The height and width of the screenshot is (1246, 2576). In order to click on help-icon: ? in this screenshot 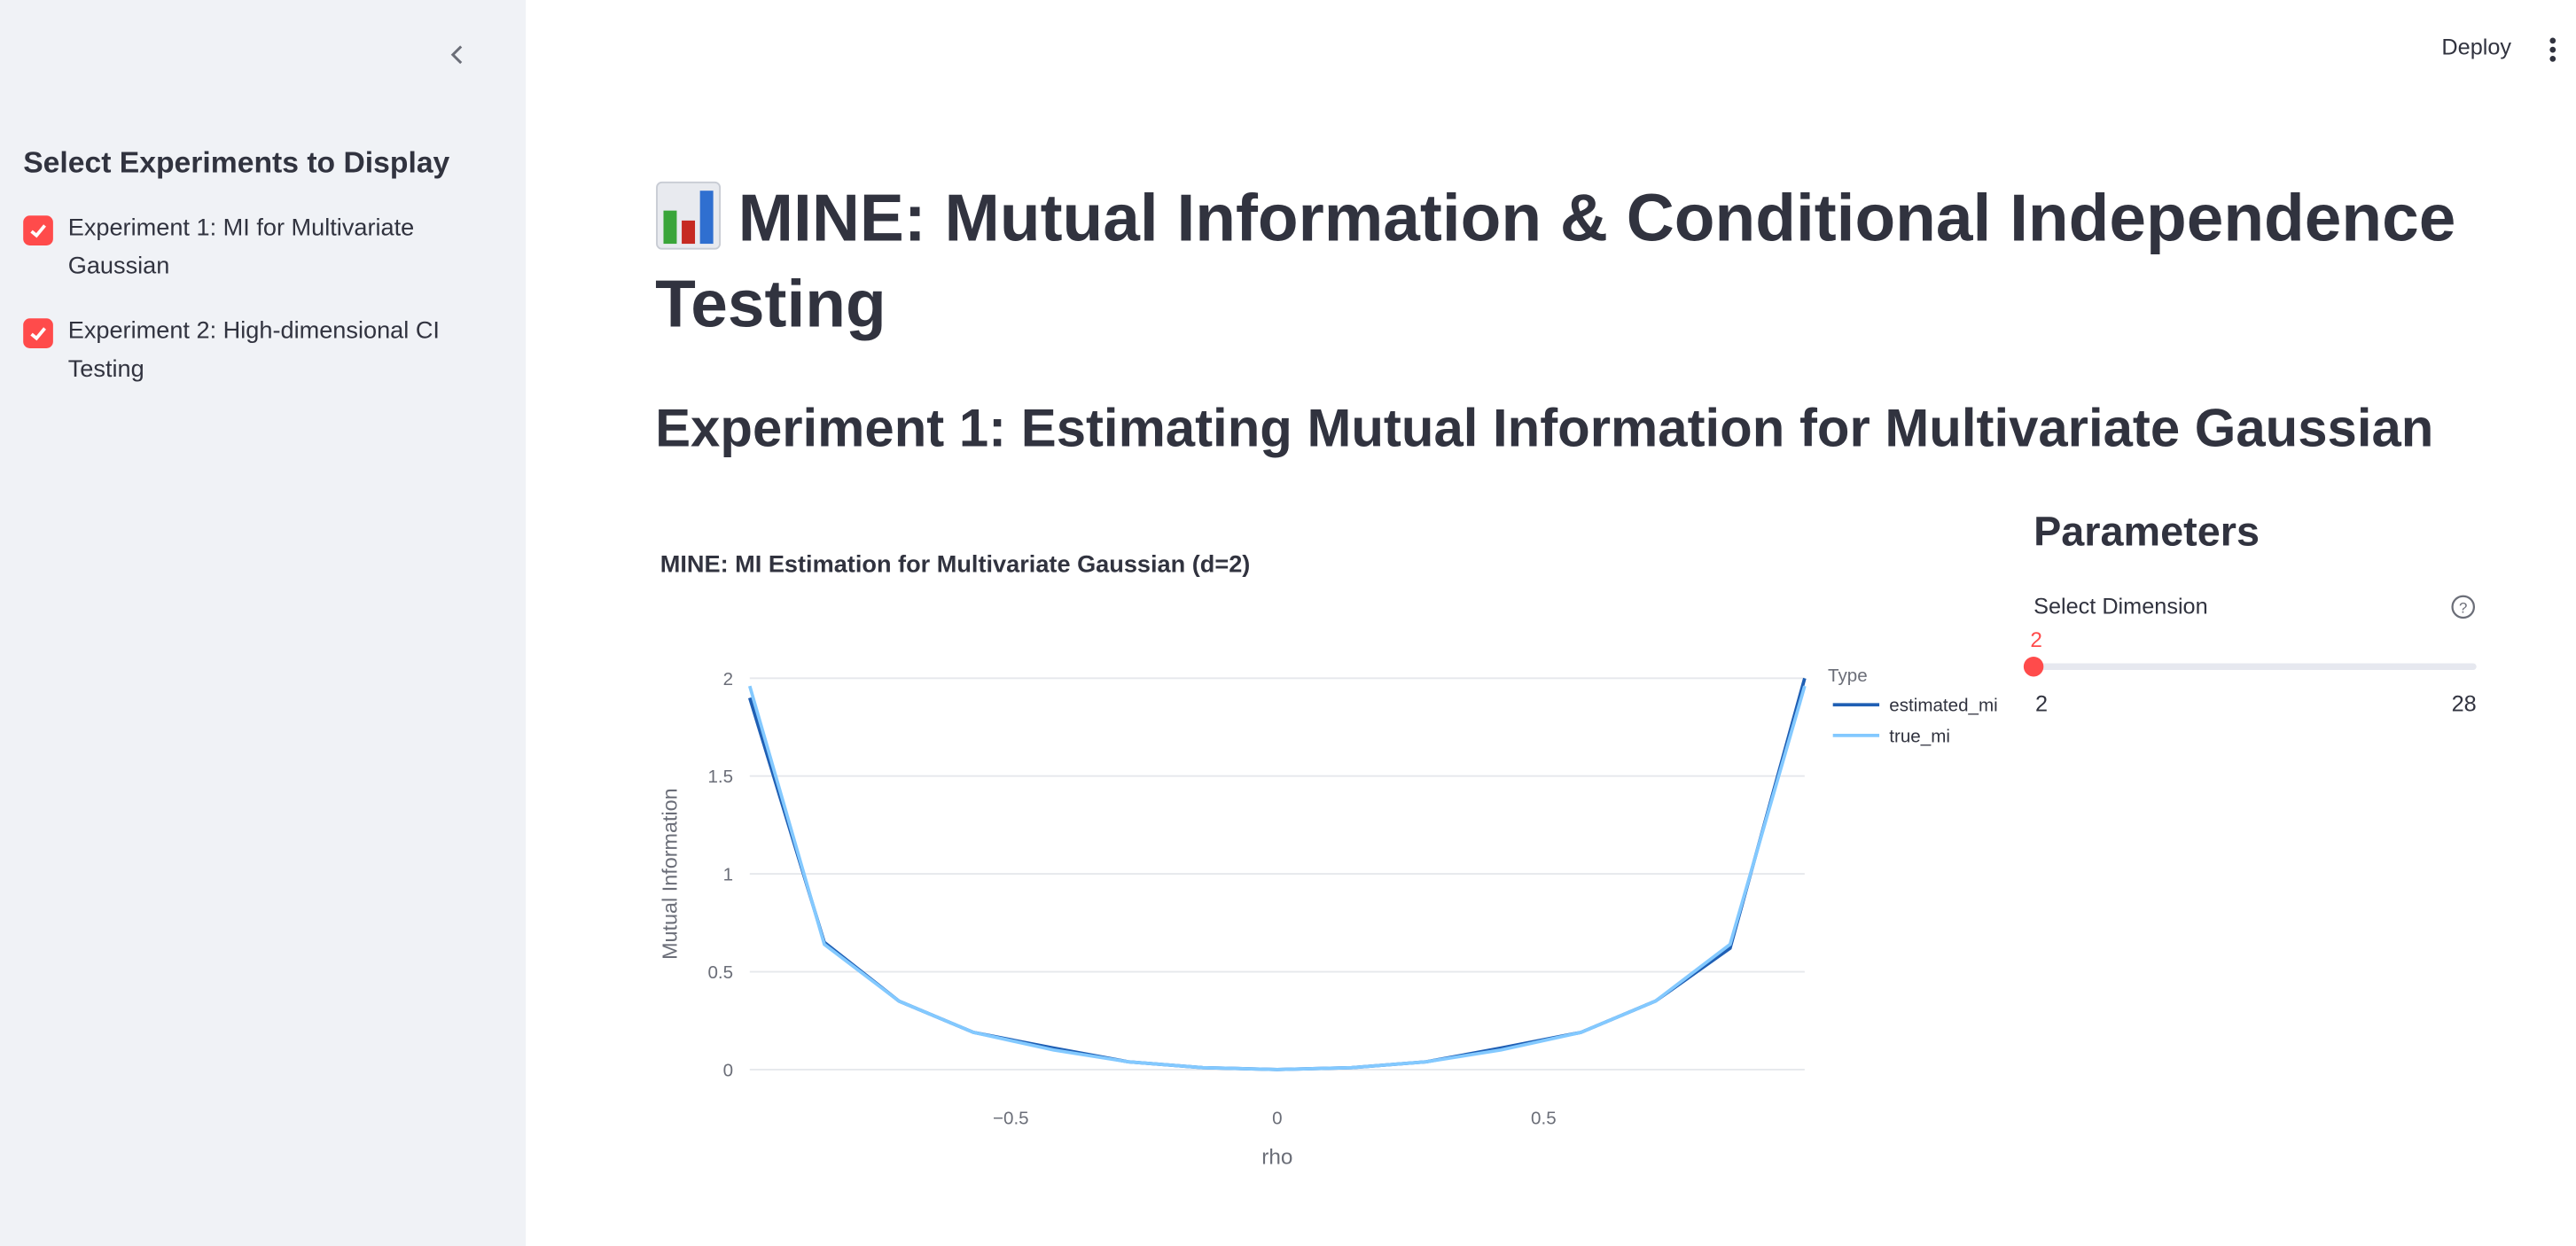, I will do `click(2463, 607)`.